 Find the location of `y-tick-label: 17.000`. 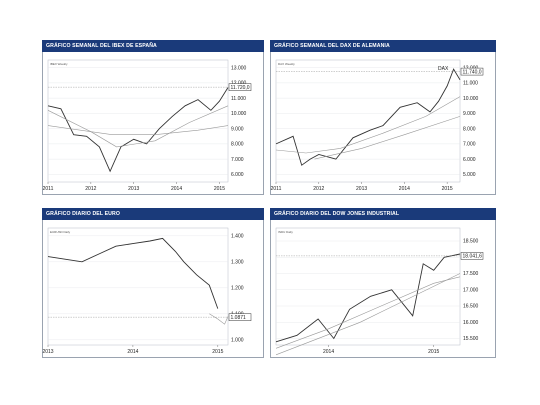

y-tick-label: 17.000 is located at coordinates (471, 290).